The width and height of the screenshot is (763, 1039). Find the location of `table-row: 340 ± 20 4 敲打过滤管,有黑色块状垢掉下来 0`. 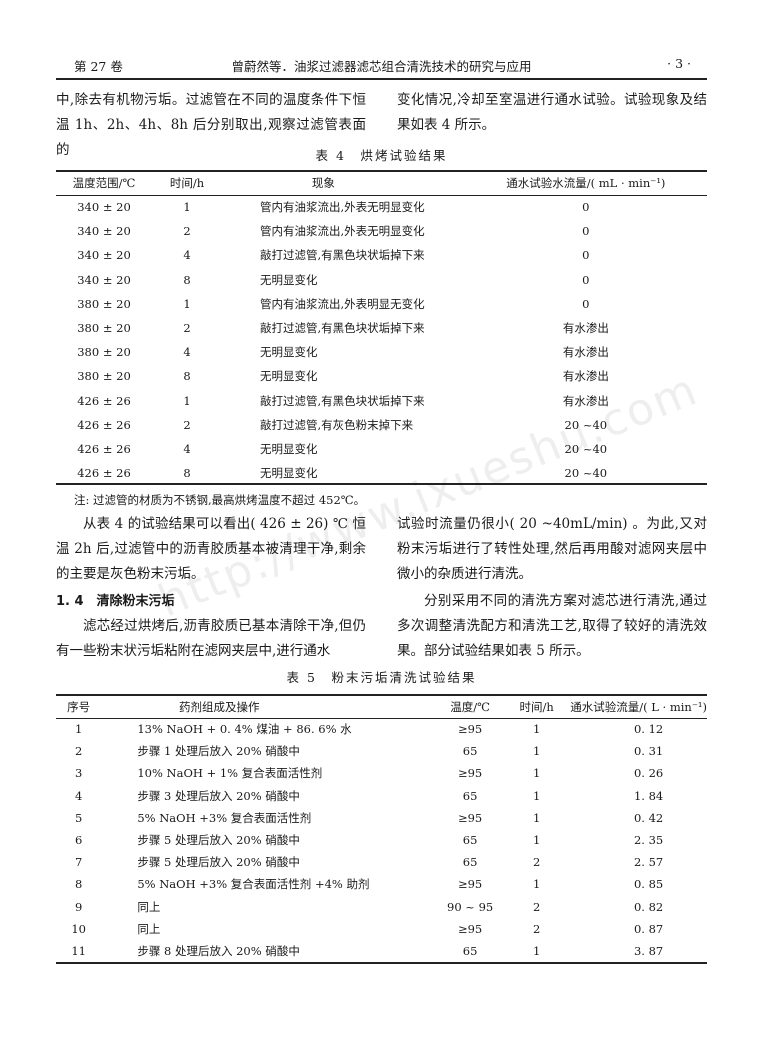

table-row: 340 ± 20 4 敲打过滤管,有黑色块状垢掉下来 0 is located at coordinates (381, 255).